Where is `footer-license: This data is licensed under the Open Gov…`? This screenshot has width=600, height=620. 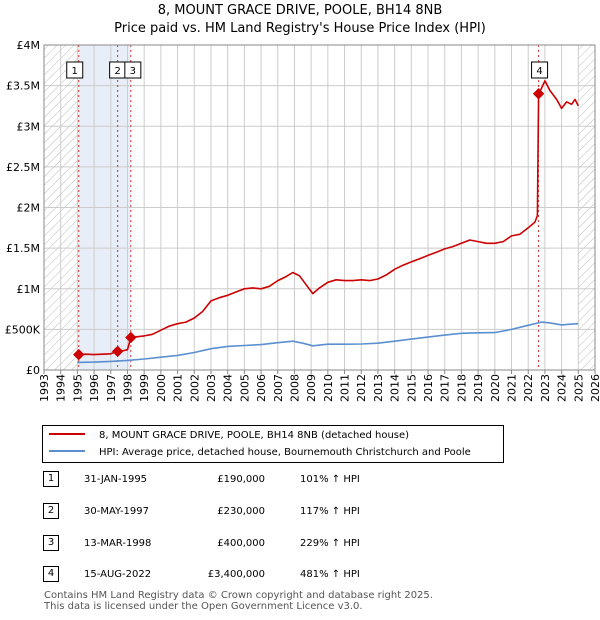 footer-license: This data is licensed under the Open Gov… is located at coordinates (203, 606).